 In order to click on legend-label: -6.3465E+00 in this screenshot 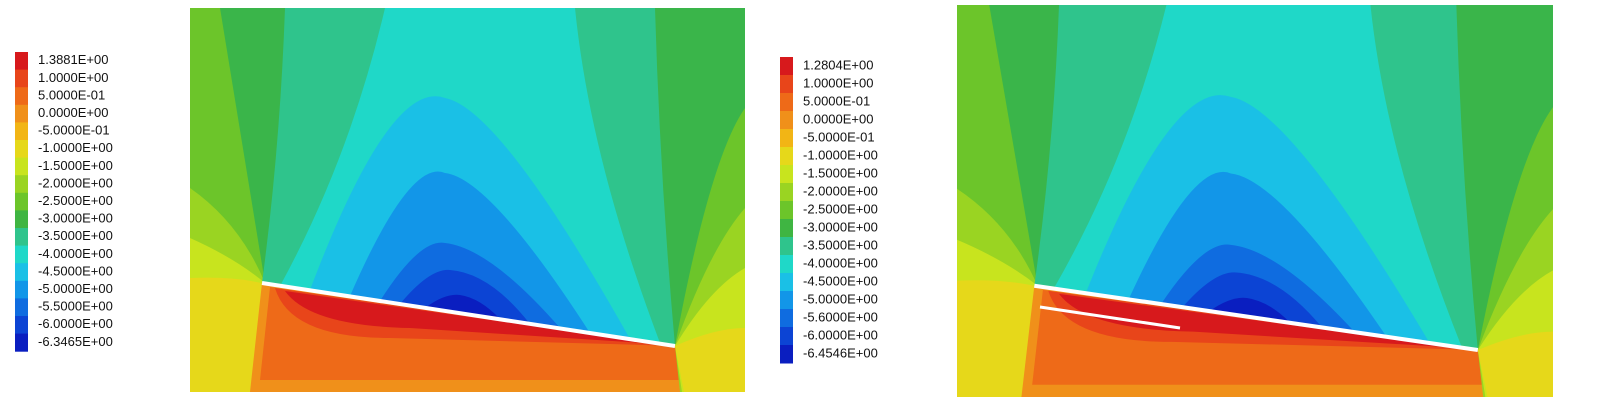, I will do `click(75, 341)`.